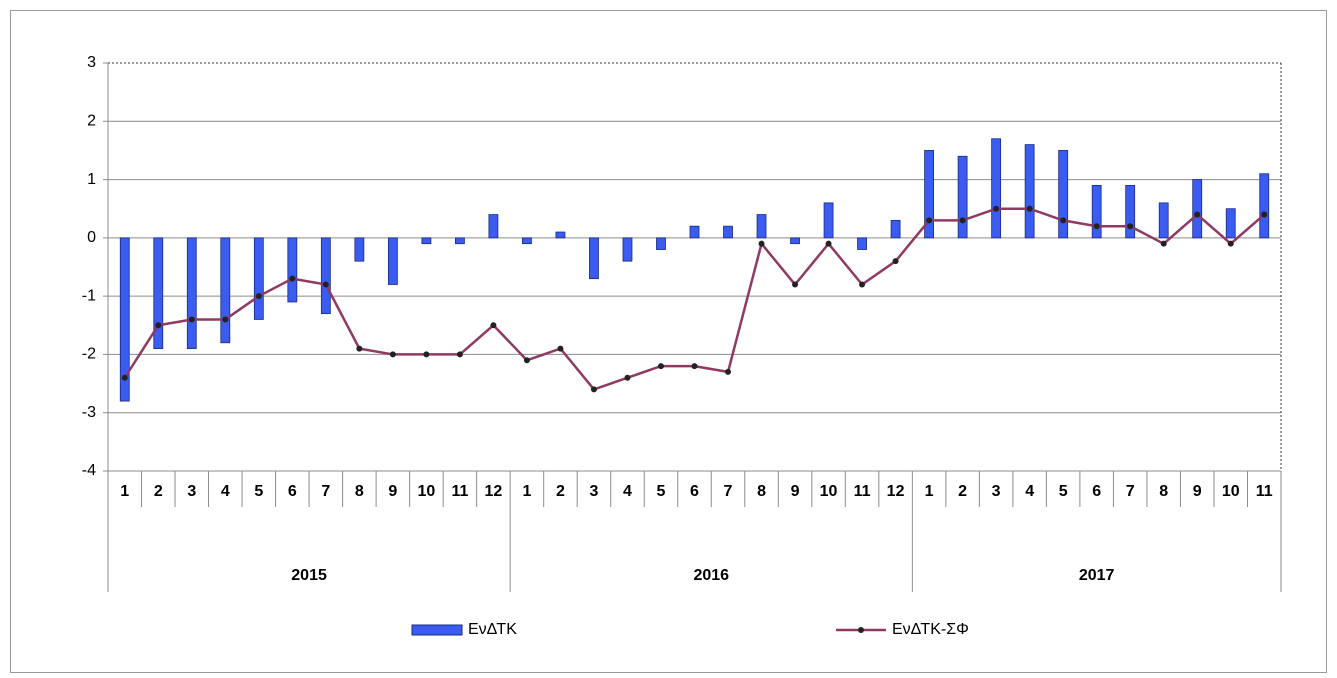 This screenshot has width=1337, height=678. Describe the element at coordinates (89, 354) in the screenshot. I see `y-tick-label: -2` at that location.